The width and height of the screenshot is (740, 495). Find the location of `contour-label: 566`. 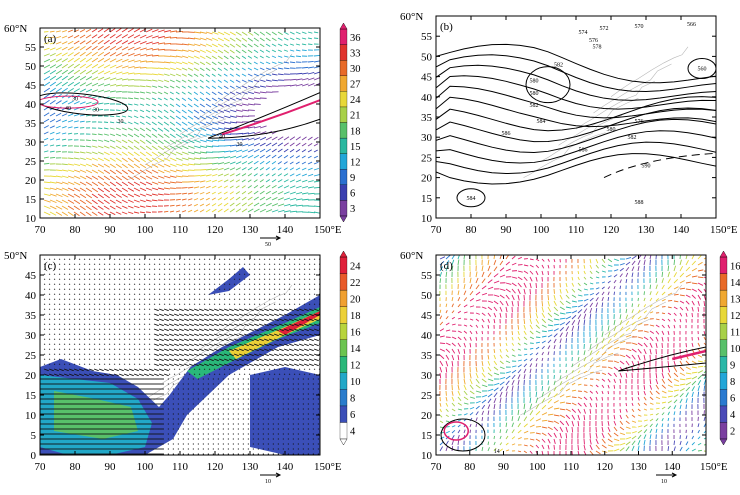

contour-label: 566 is located at coordinates (691, 25).